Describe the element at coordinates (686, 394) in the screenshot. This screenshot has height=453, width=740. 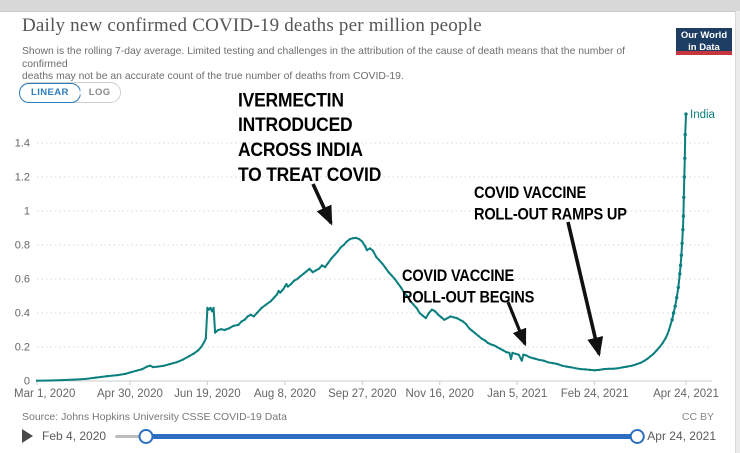
I see `svg-text: Apr 24, 2021` at that location.